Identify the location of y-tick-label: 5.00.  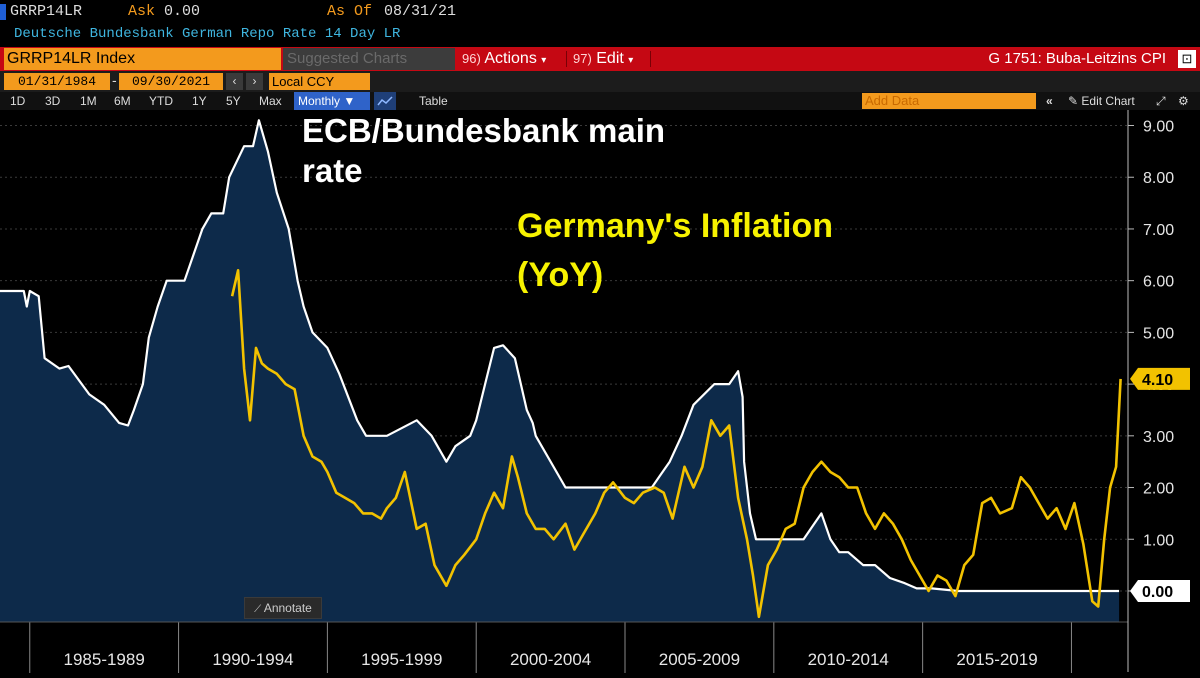
(1158, 333).